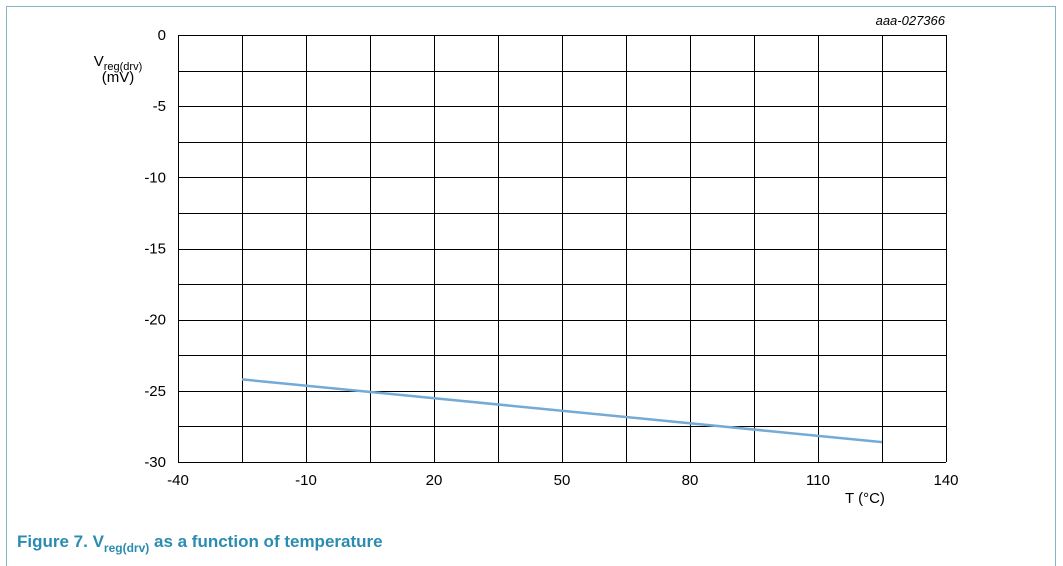 The image size is (1063, 566). What do you see at coordinates (911, 20) in the screenshot?
I see `figure-id: aaa-027366` at bounding box center [911, 20].